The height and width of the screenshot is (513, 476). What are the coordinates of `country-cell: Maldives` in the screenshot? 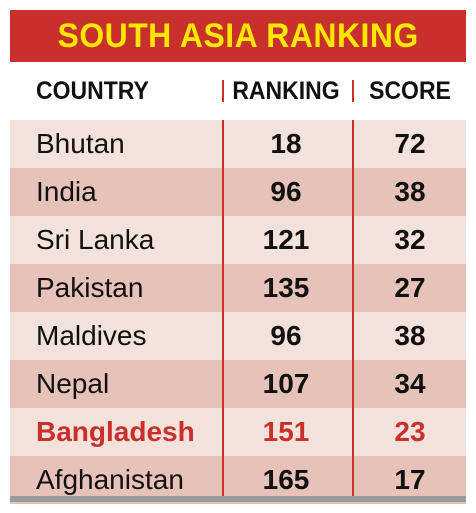 It's located at (91, 335).